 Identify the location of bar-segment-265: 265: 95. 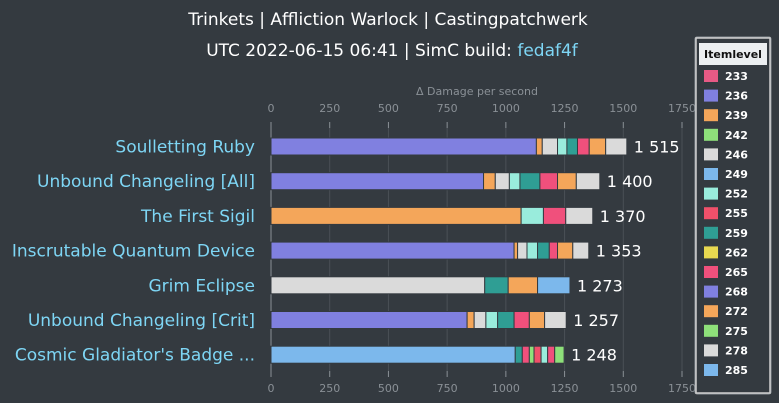
(554, 215).